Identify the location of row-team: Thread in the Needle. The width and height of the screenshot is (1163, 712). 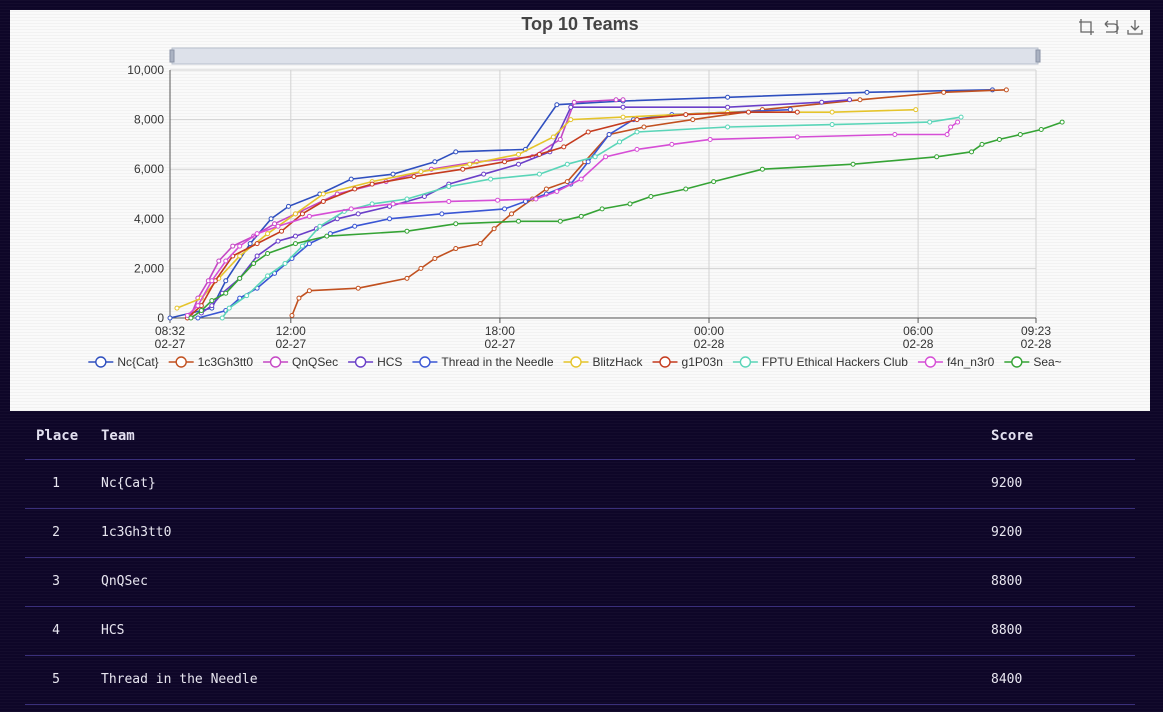
(179, 679).